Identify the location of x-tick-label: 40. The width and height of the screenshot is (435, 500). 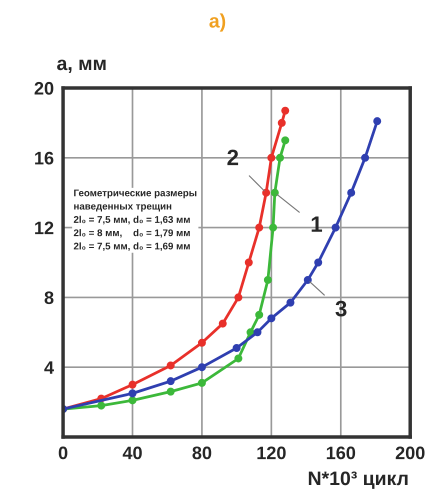
(132, 453).